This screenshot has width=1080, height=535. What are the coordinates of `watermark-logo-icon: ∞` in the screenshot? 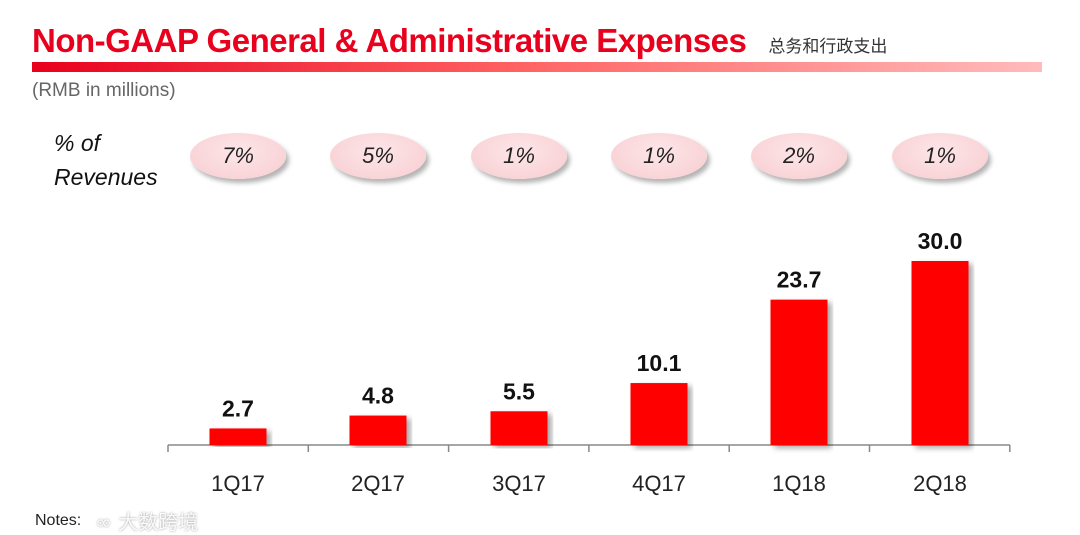 It's located at (107, 522).